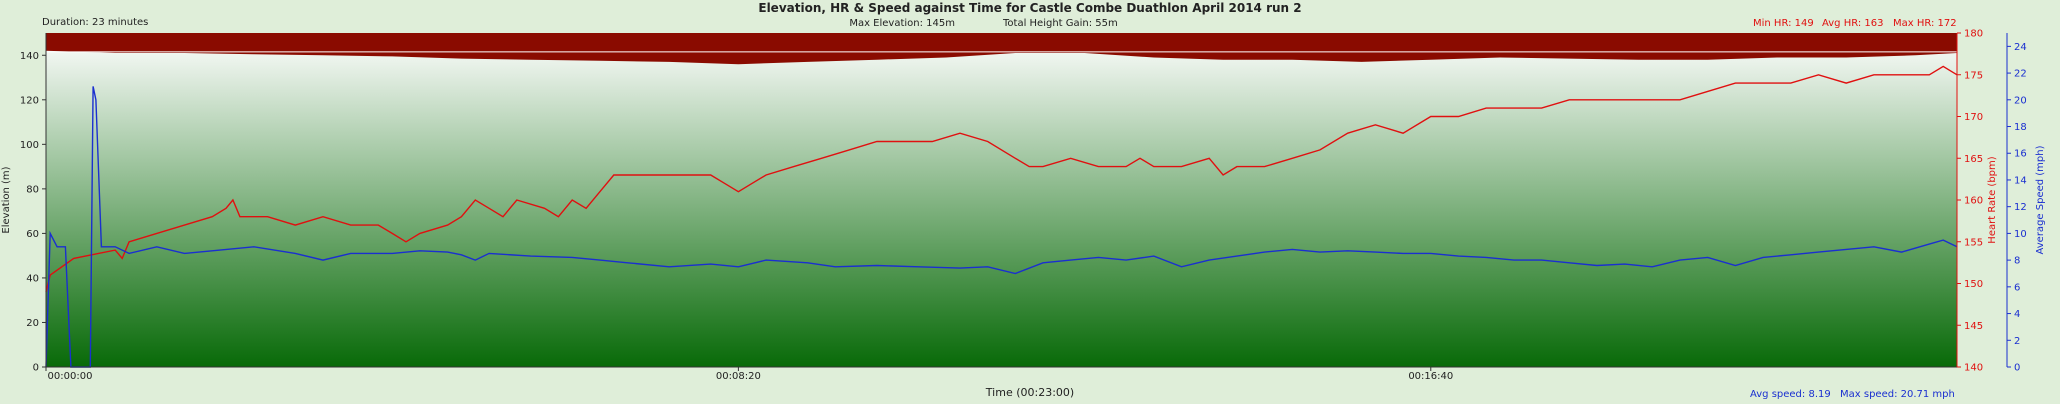 This screenshot has width=2060, height=404. What do you see at coordinates (2020, 234) in the screenshot?
I see `speed-tick-label: 10` at bounding box center [2020, 234].